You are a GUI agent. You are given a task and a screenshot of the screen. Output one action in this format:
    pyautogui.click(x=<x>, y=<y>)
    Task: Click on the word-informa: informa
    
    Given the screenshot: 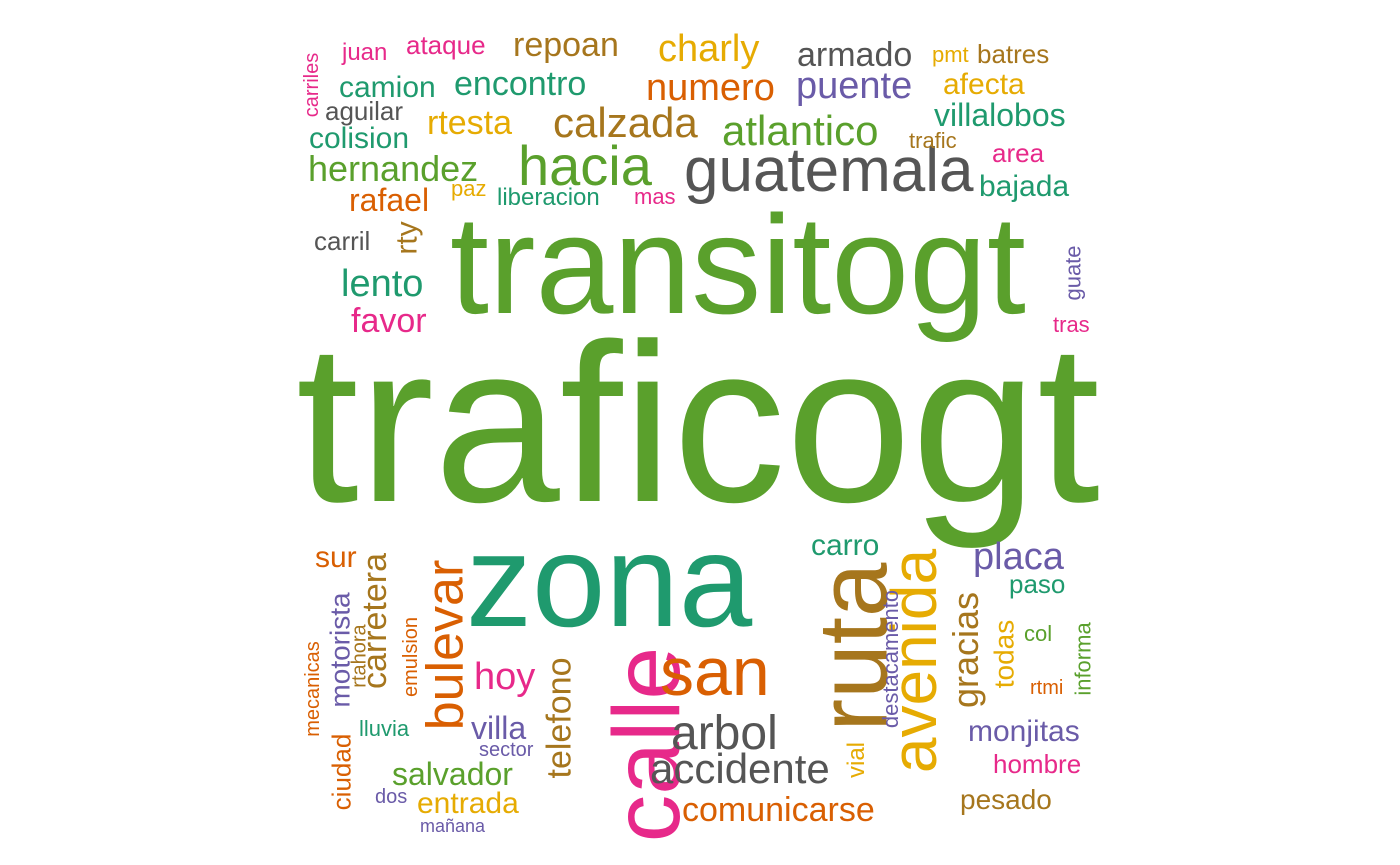 What is the action you would take?
    pyautogui.click(x=1083, y=659)
    